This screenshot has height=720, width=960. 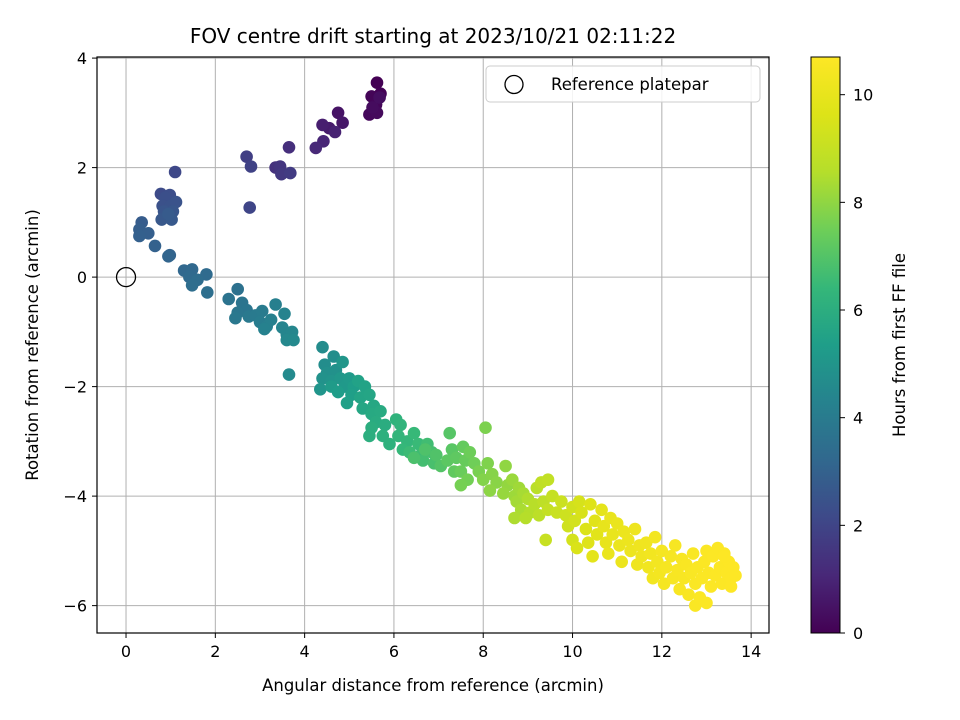 What do you see at coordinates (858, 633) in the screenshot?
I see `colorbar-tick-label: 0` at bounding box center [858, 633].